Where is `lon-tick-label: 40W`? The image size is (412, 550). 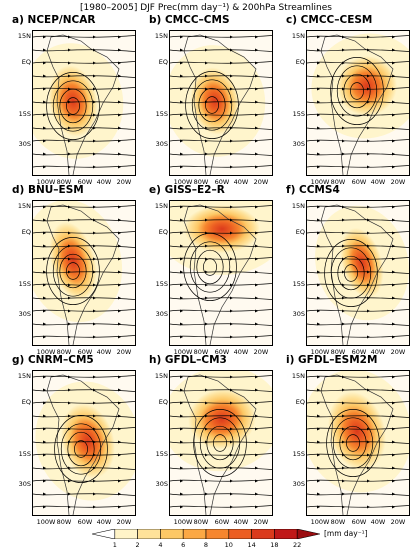 lon-tick-label: 40W is located at coordinates (378, 182).